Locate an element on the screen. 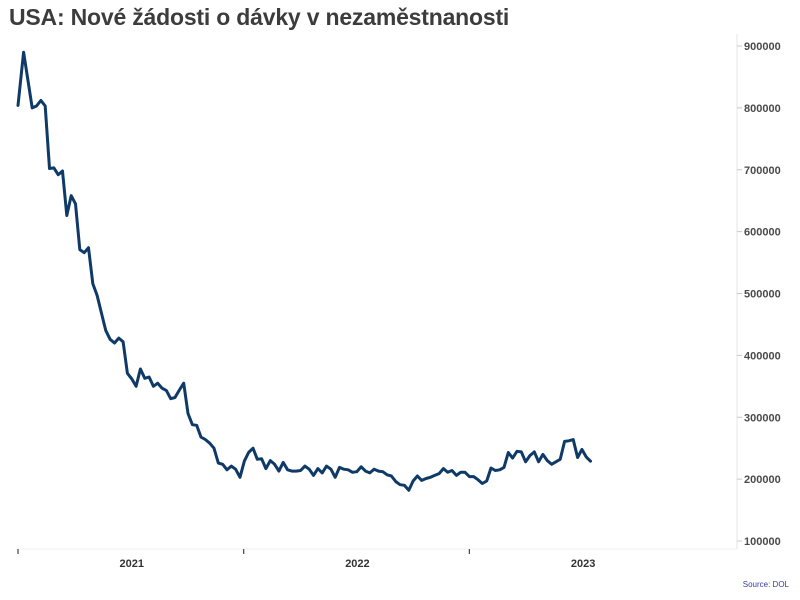  y-tick-label: 700000 is located at coordinates (762, 171).